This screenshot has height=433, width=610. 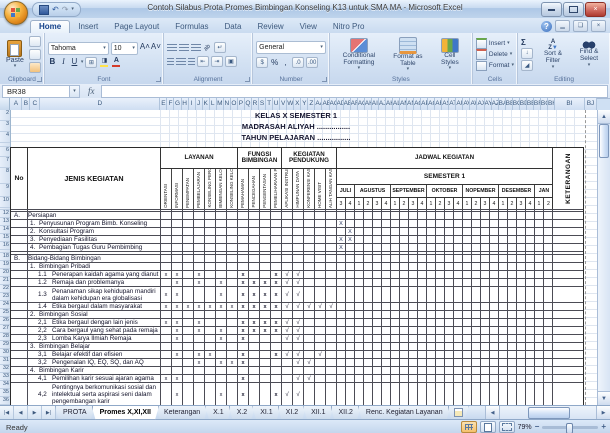 I want to click on ribbon-tab-formulas: Formulas, so click(x=192, y=26).